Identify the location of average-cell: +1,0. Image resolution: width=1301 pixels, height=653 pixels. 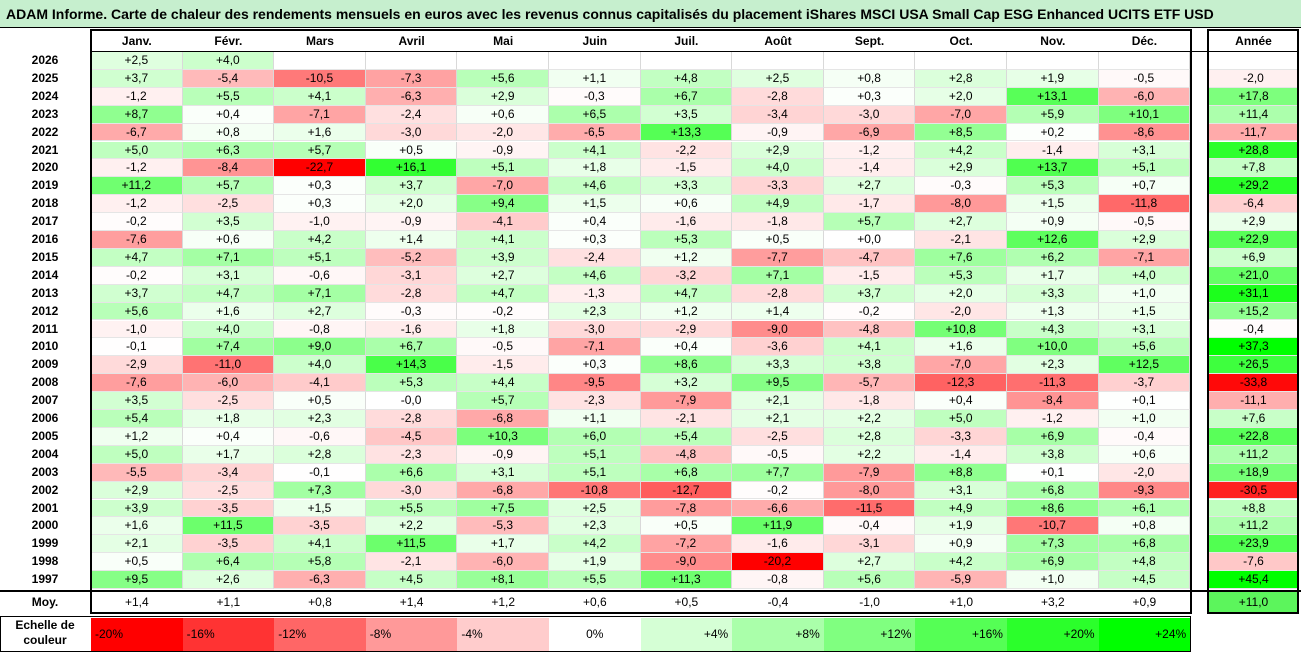
(961, 602).